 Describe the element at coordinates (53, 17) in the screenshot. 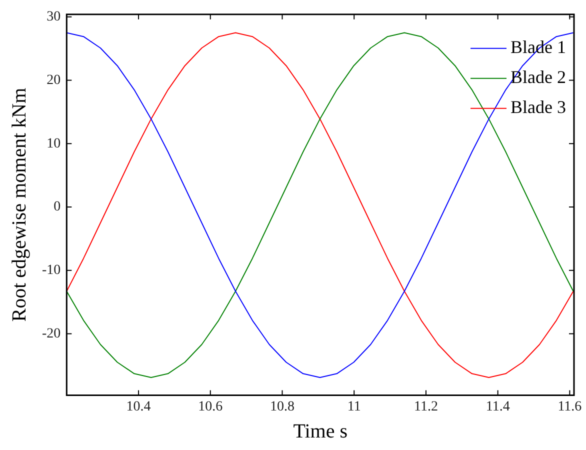

I see `y-tick-label: 30` at that location.